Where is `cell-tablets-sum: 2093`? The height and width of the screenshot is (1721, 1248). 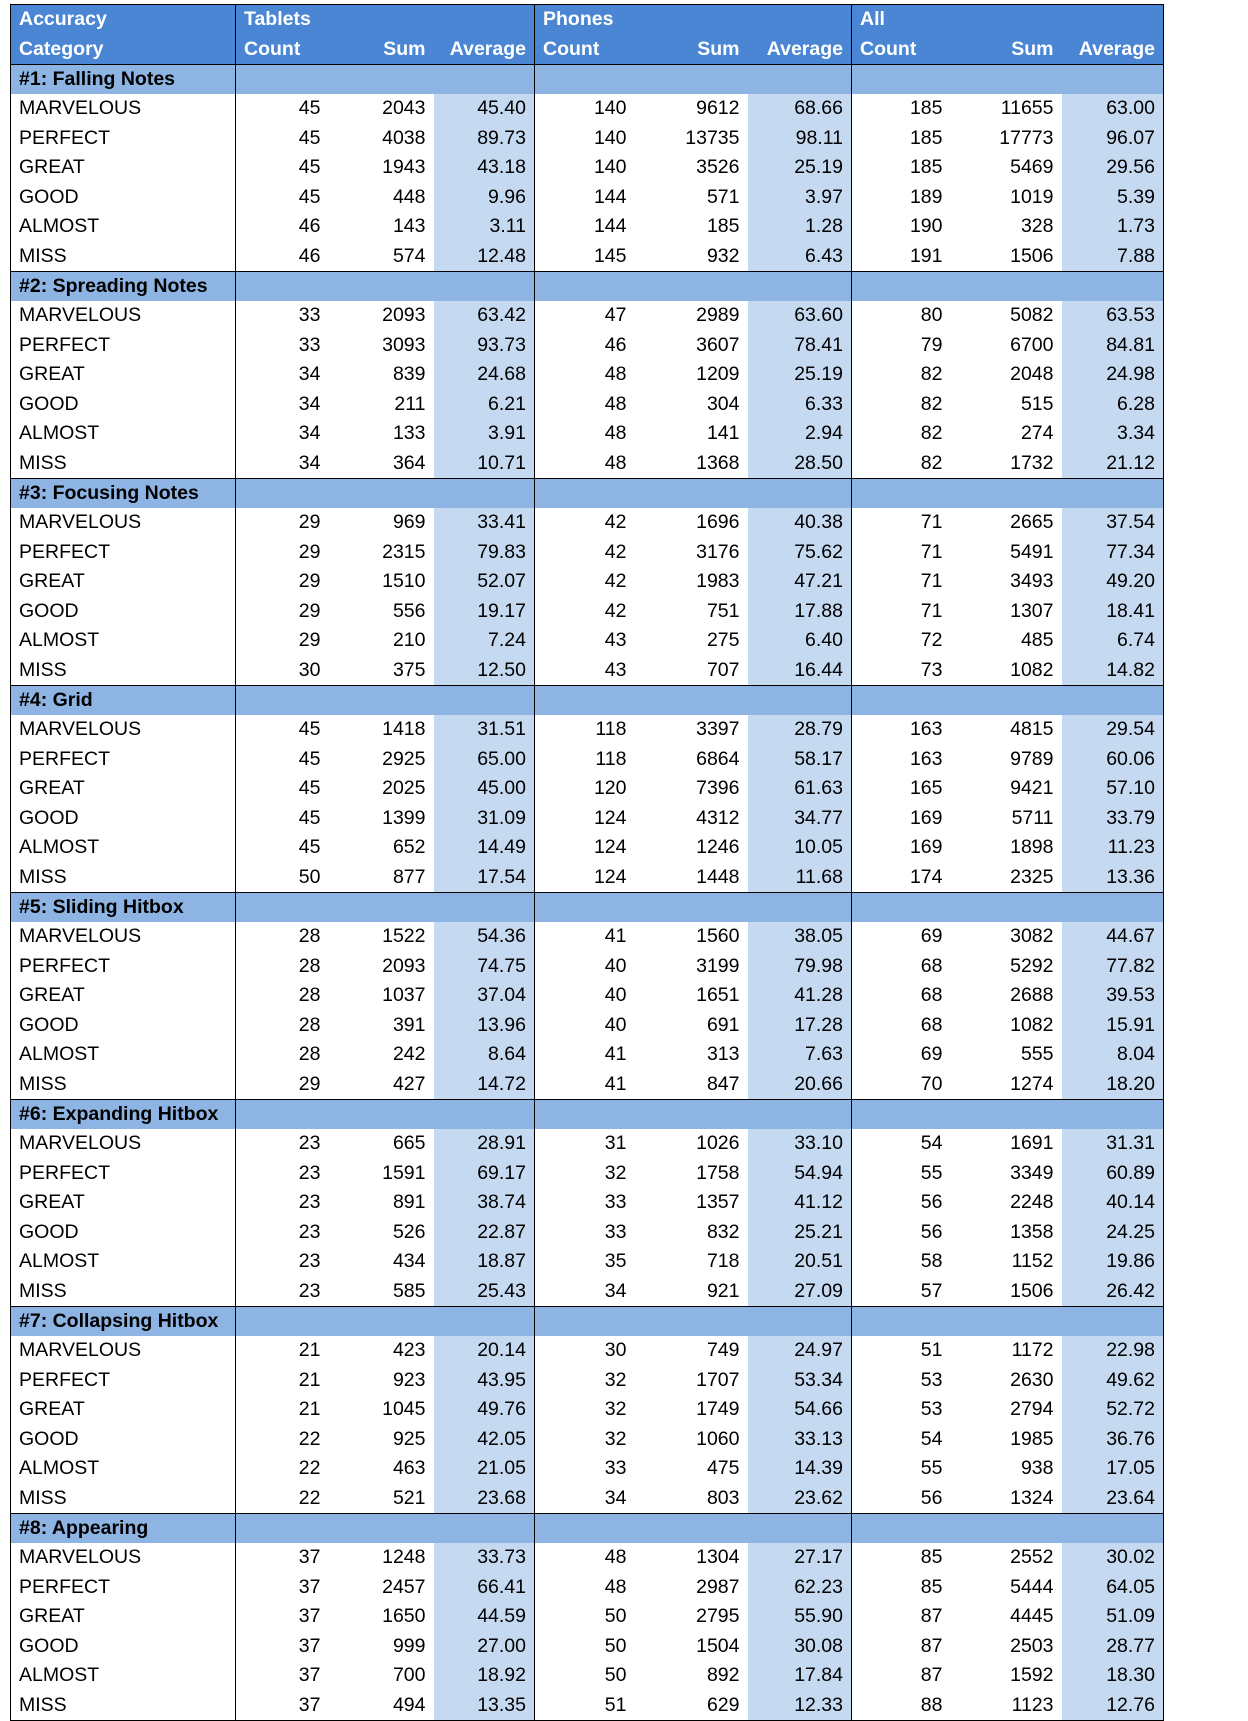
cell-tablets-sum: 2093 is located at coordinates (404, 965).